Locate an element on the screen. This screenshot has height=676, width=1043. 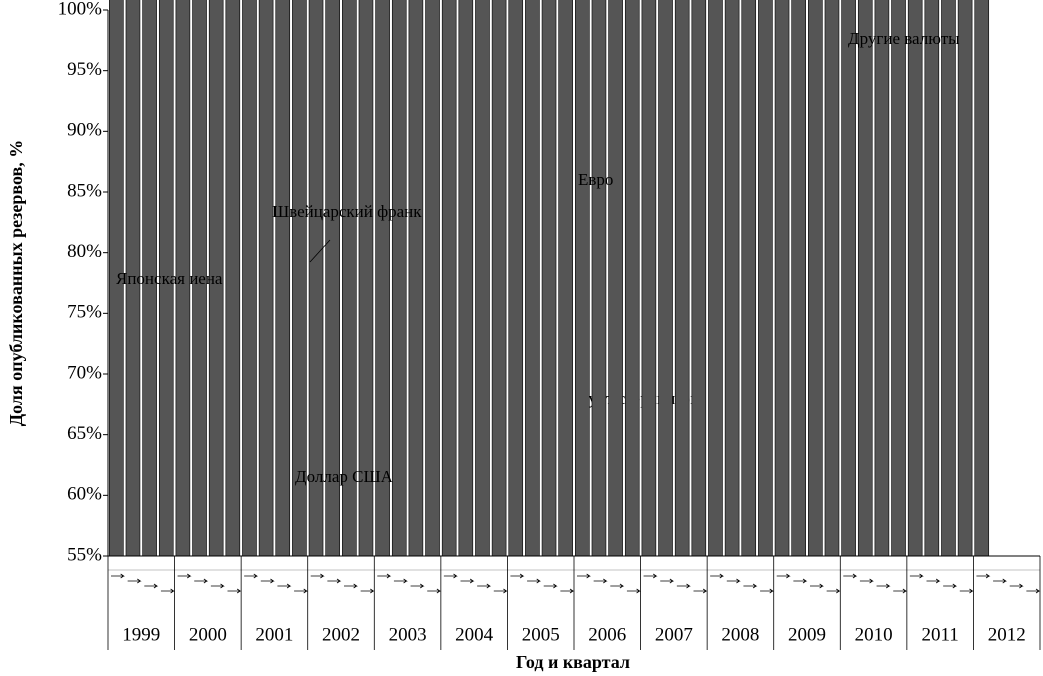
x-group-label: 2000 is located at coordinates (208, 634).